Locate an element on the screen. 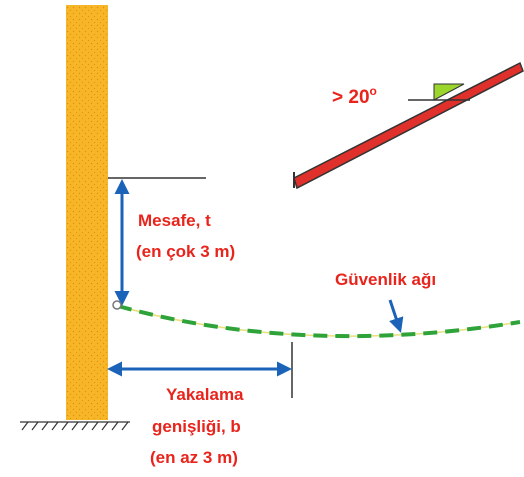 The height and width of the screenshot is (477, 524). angle-degree: o is located at coordinates (373, 91).